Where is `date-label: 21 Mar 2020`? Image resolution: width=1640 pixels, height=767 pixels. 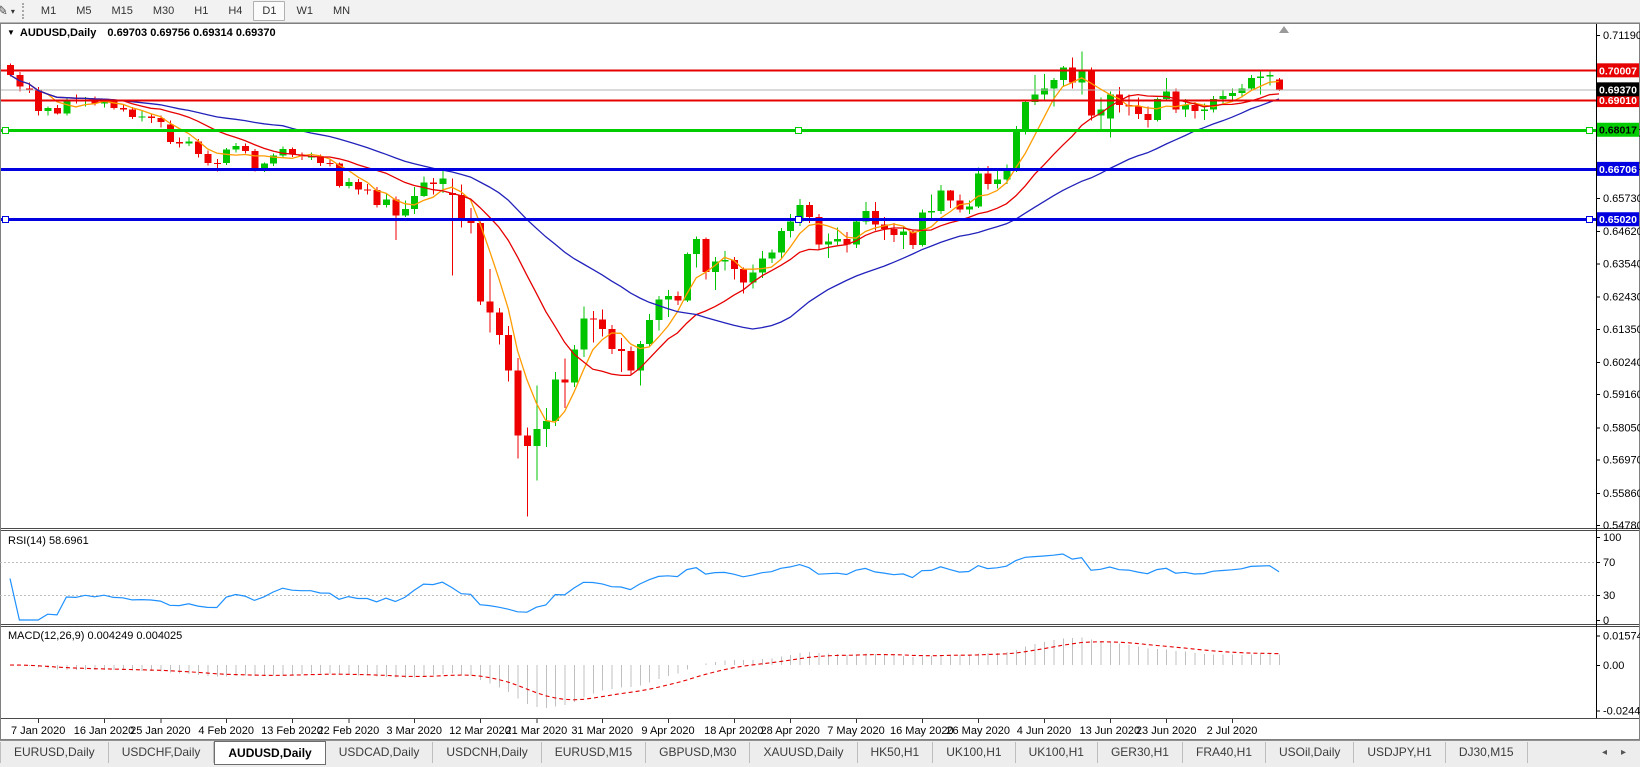 date-label: 21 Mar 2020 is located at coordinates (537, 731).